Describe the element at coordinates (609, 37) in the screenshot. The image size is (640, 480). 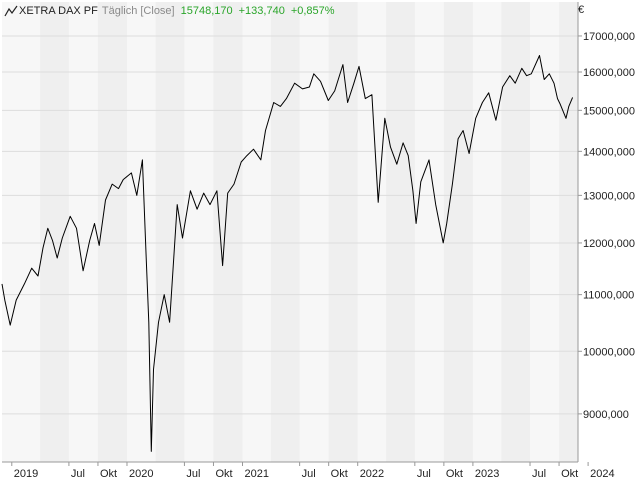
I see `y-tick-label: 17000,000` at that location.